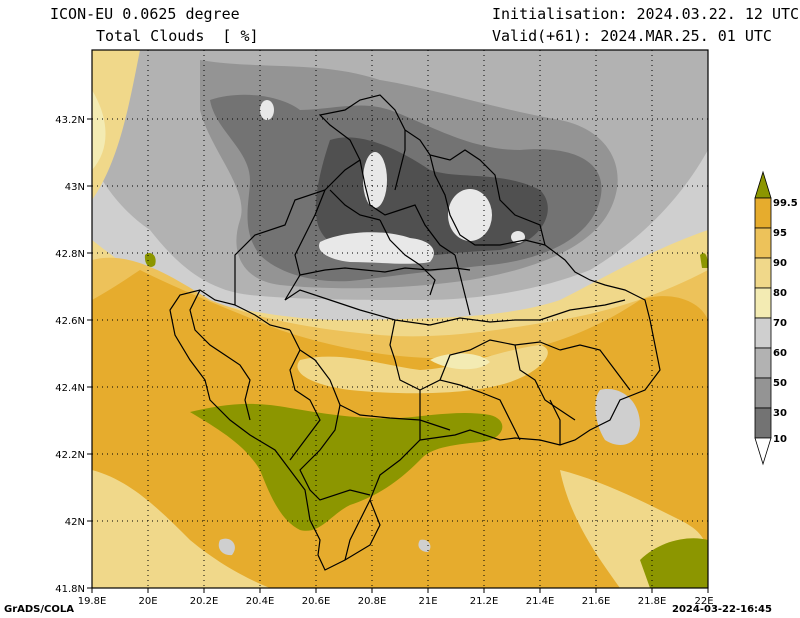  Describe the element at coordinates (632, 36) in the screenshot. I see `valid-time: Valid(+61): 2024.MAR.25. 01 UTC` at that location.